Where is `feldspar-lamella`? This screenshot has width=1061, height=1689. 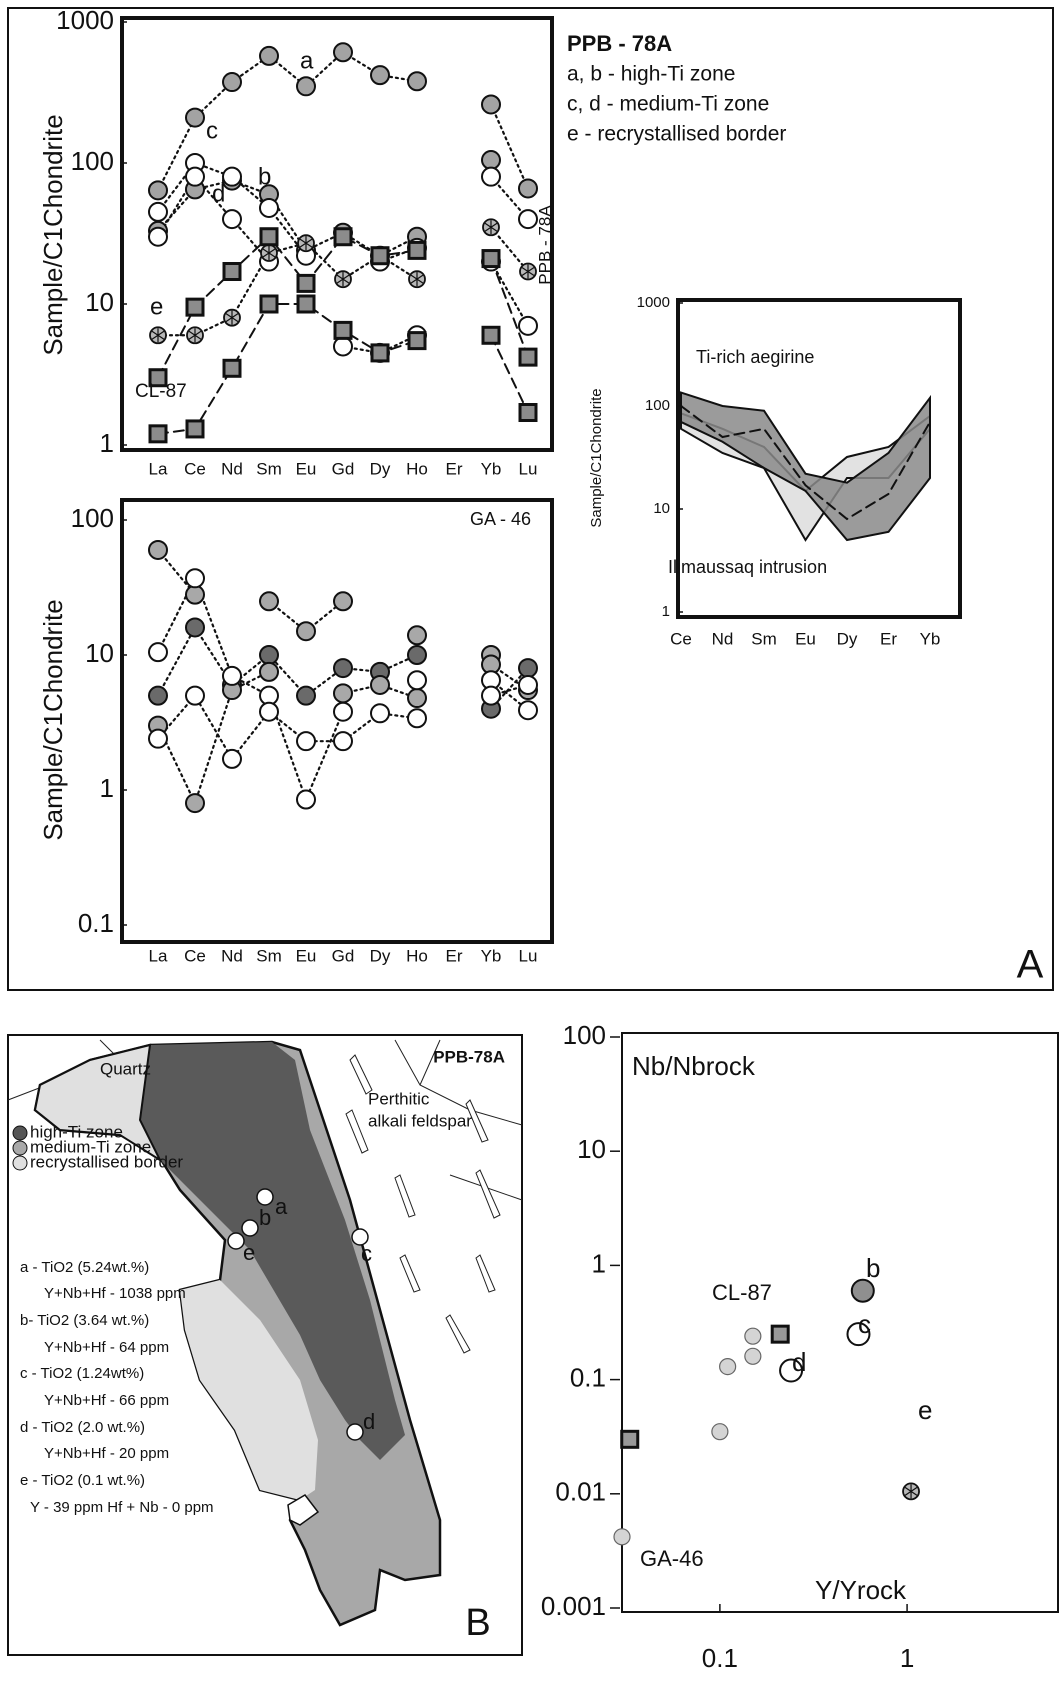 feldspar-lamella is located at coordinates (423, 1204).